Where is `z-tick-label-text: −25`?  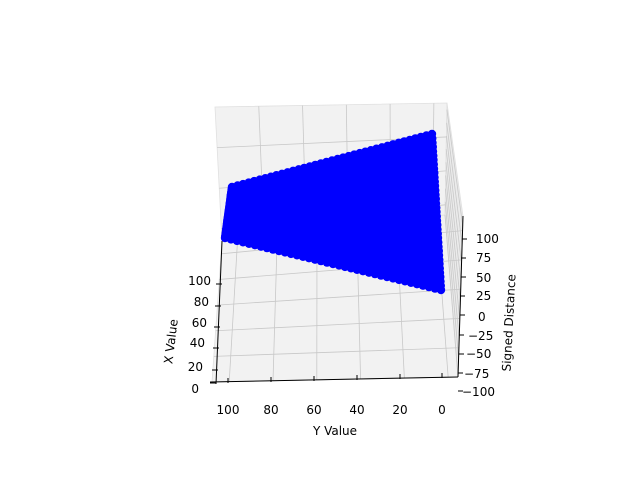
z-tick-label-text: −25 is located at coordinates (480, 336).